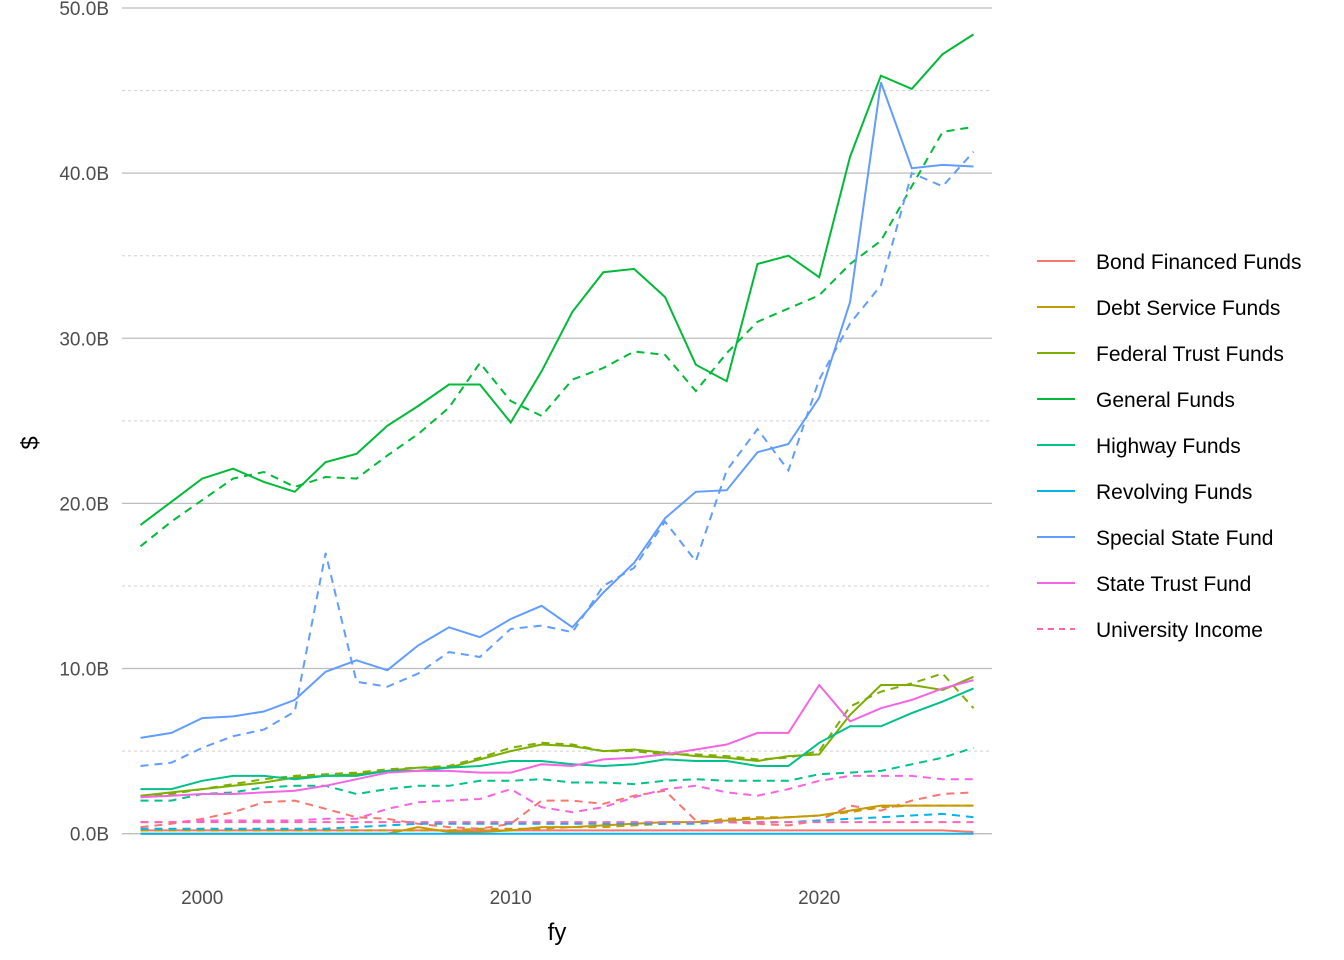  What do you see at coordinates (30, 442) in the screenshot?
I see `y-axis-title: $` at bounding box center [30, 442].